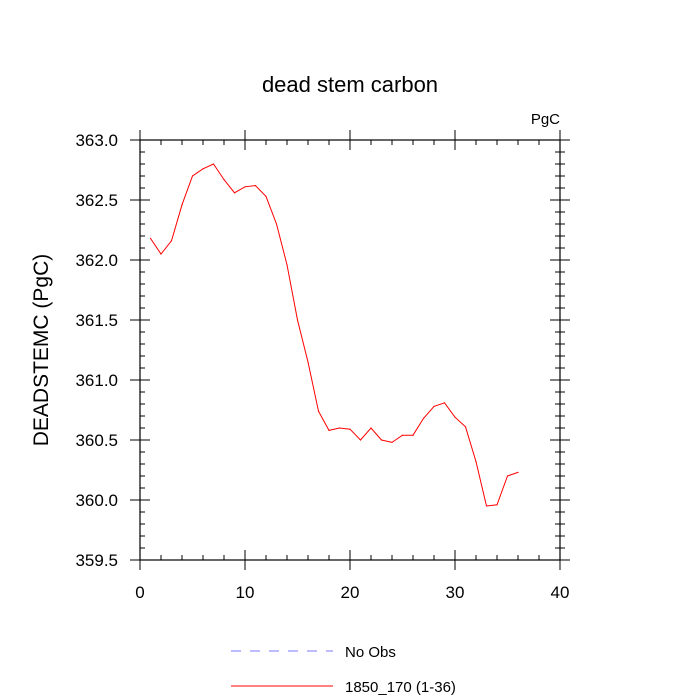 Image resolution: width=700 pixels, height=700 pixels. I want to click on legend-label-0: No Obs, so click(370, 652).